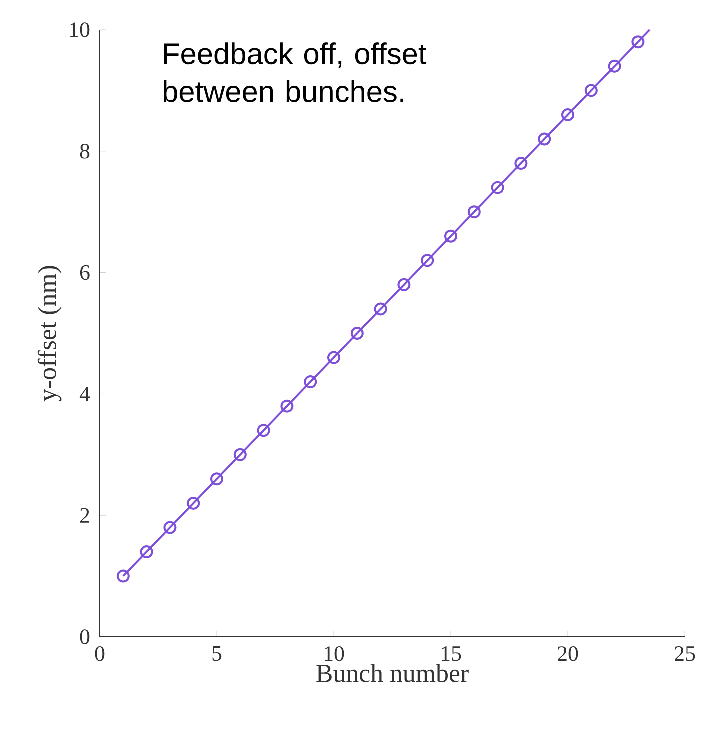 This screenshot has width=707, height=732. What do you see at coordinates (452, 654) in the screenshot?
I see `x-tick-label: 15` at bounding box center [452, 654].